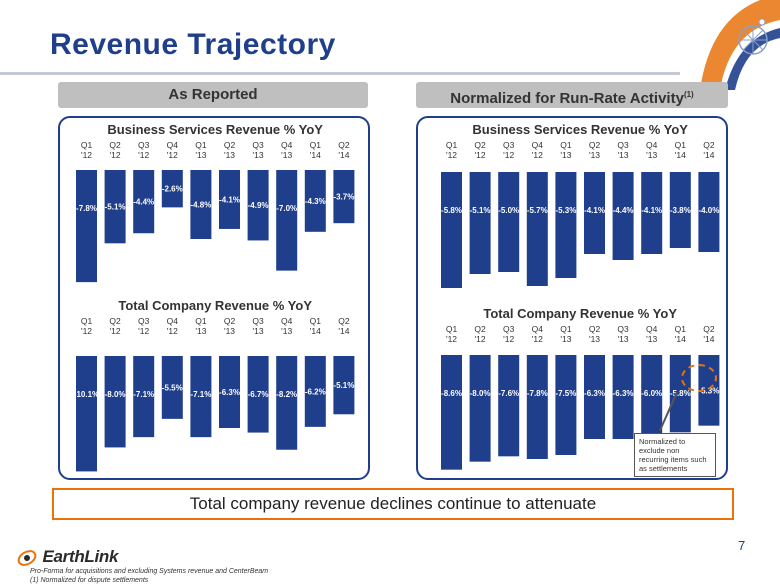  I want to click on normalized-business-data-label: -4.0%, so click(708, 210).